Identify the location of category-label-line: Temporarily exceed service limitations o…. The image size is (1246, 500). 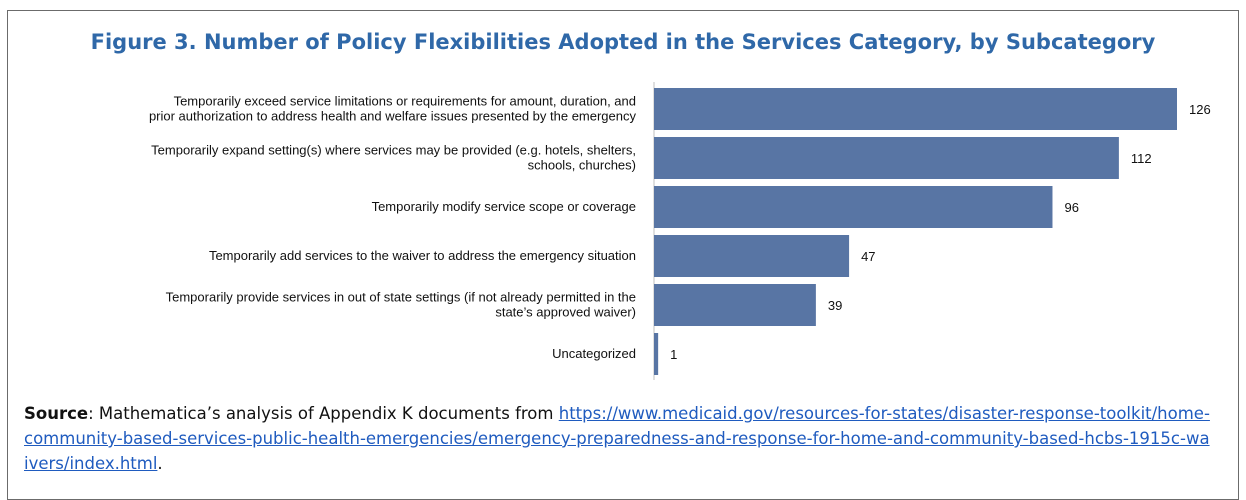
(405, 101).